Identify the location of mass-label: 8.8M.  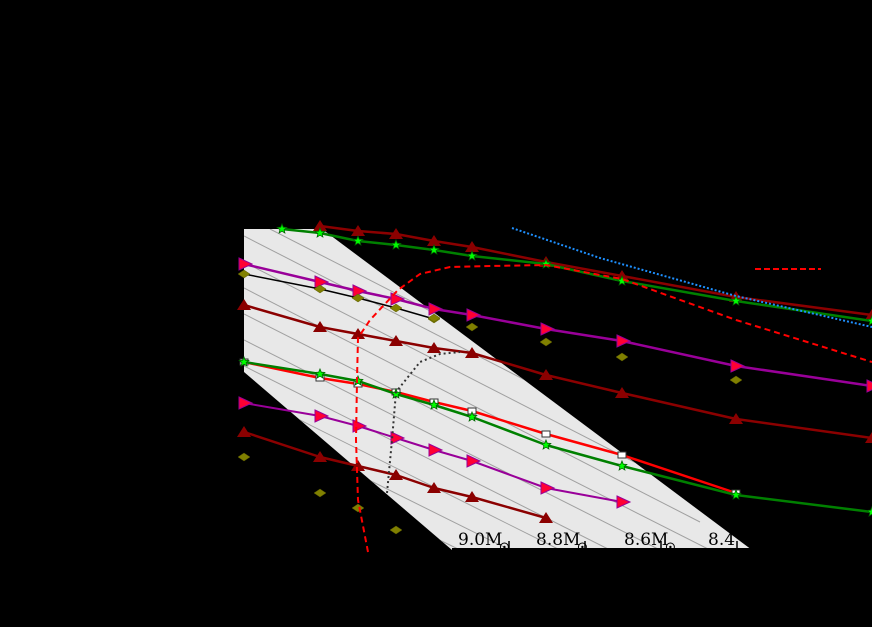
(558, 540).